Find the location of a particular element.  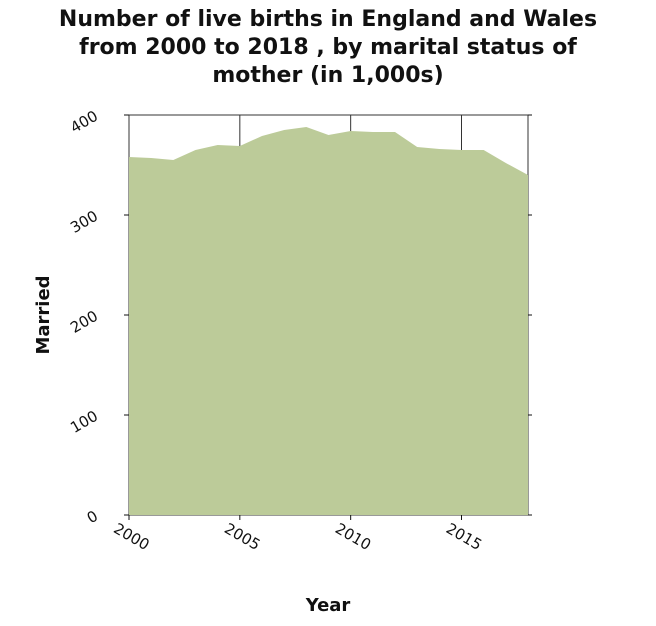

y-axis-title: Married is located at coordinates (43, 314).